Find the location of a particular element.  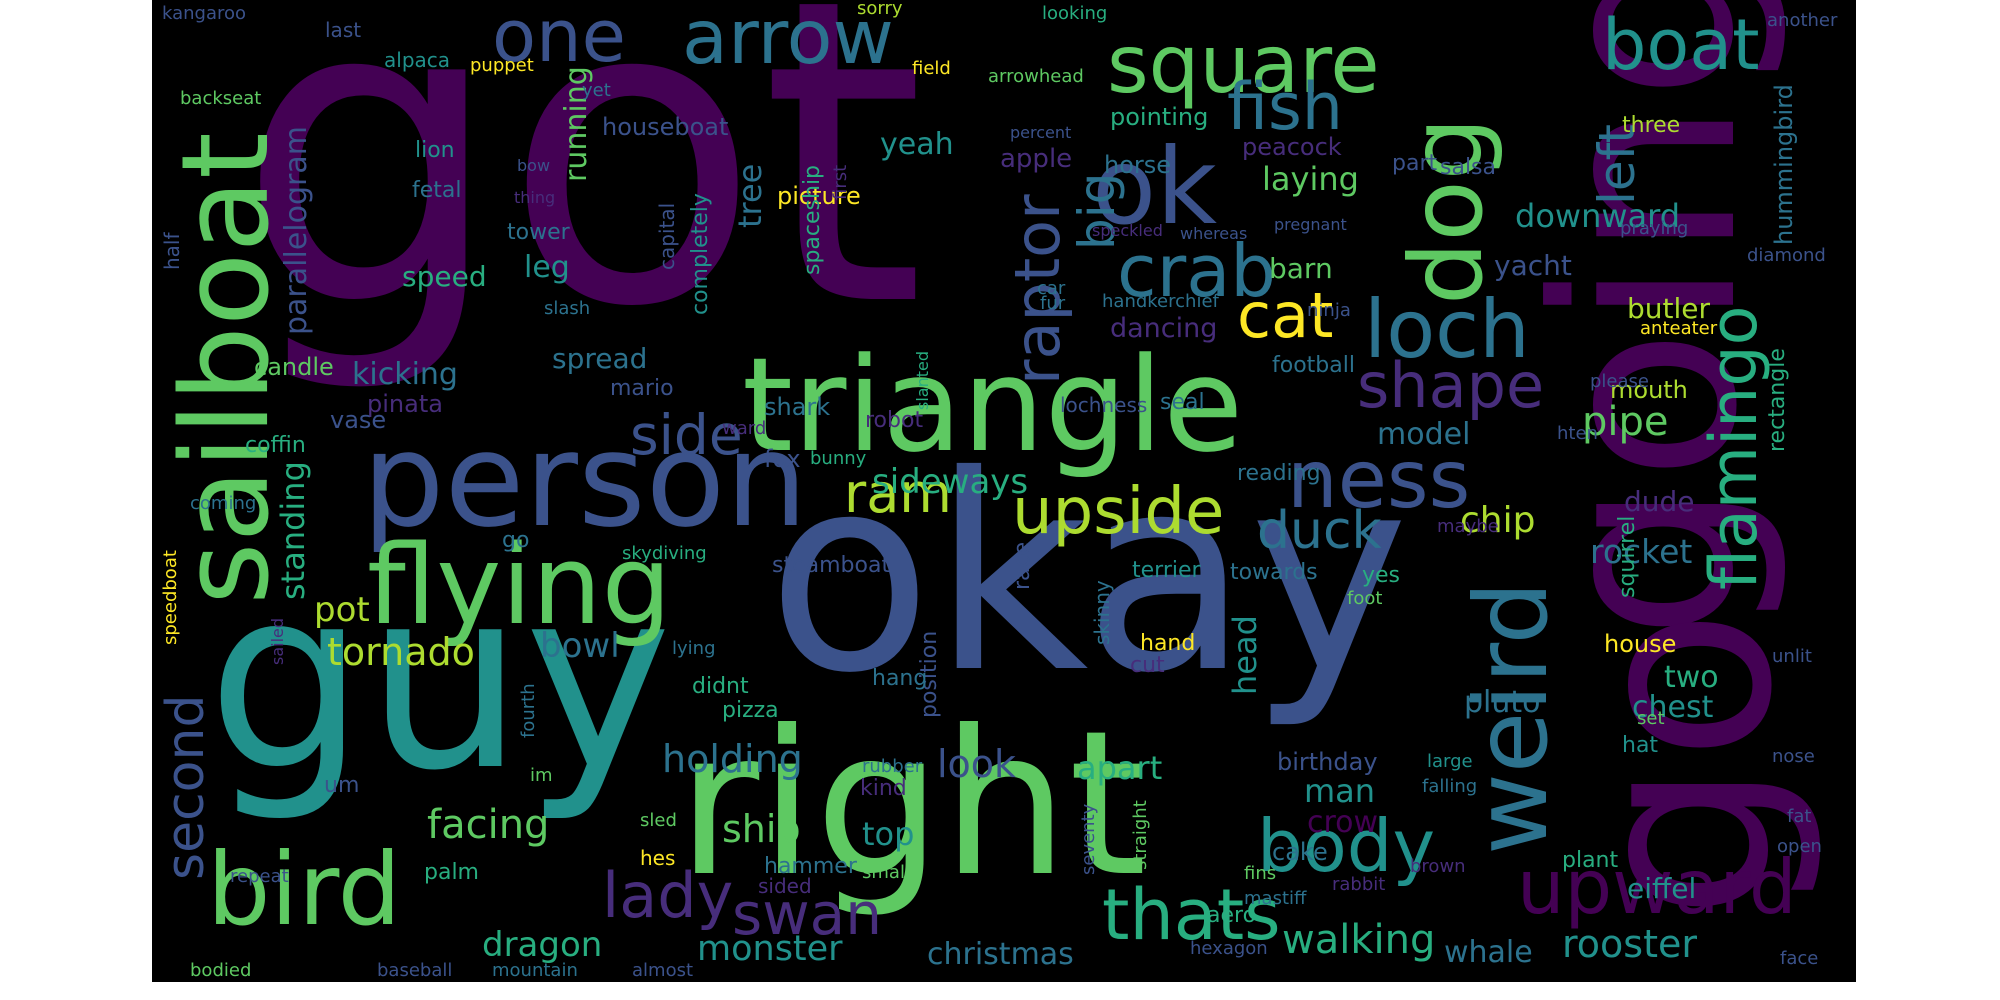

word-didnt: didnt is located at coordinates (720, 686).